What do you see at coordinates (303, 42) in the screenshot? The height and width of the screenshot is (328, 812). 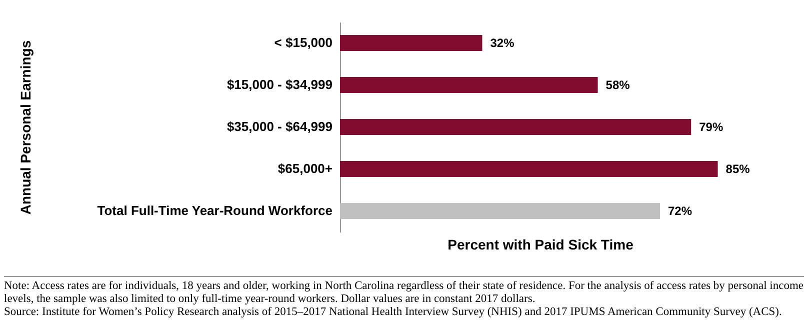 I see `y-tick-label: < $15,000` at bounding box center [303, 42].